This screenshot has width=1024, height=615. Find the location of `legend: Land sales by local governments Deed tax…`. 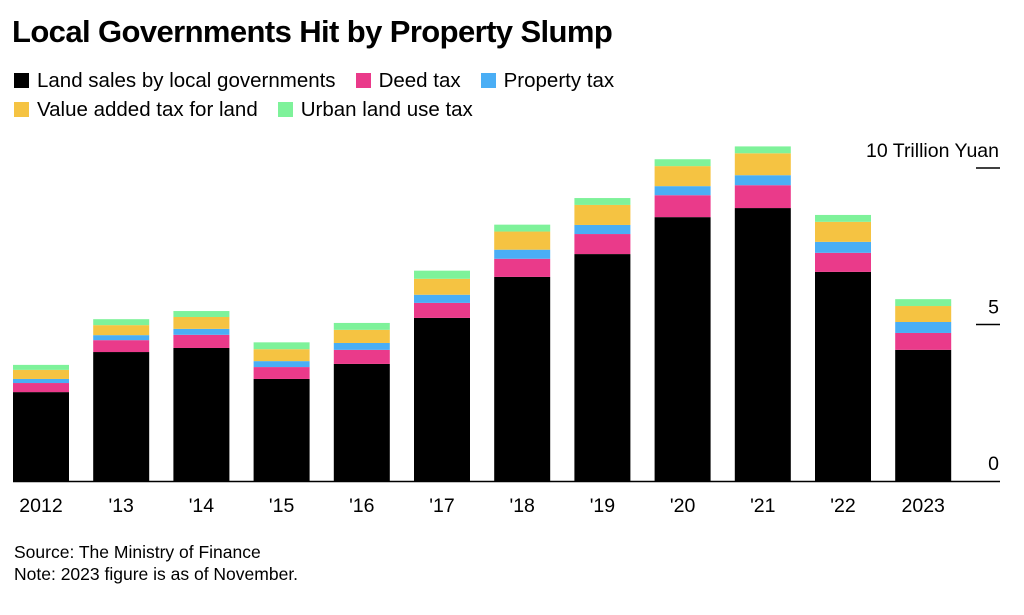

legend: Land sales by local governments Deed tax… is located at coordinates (372, 95).